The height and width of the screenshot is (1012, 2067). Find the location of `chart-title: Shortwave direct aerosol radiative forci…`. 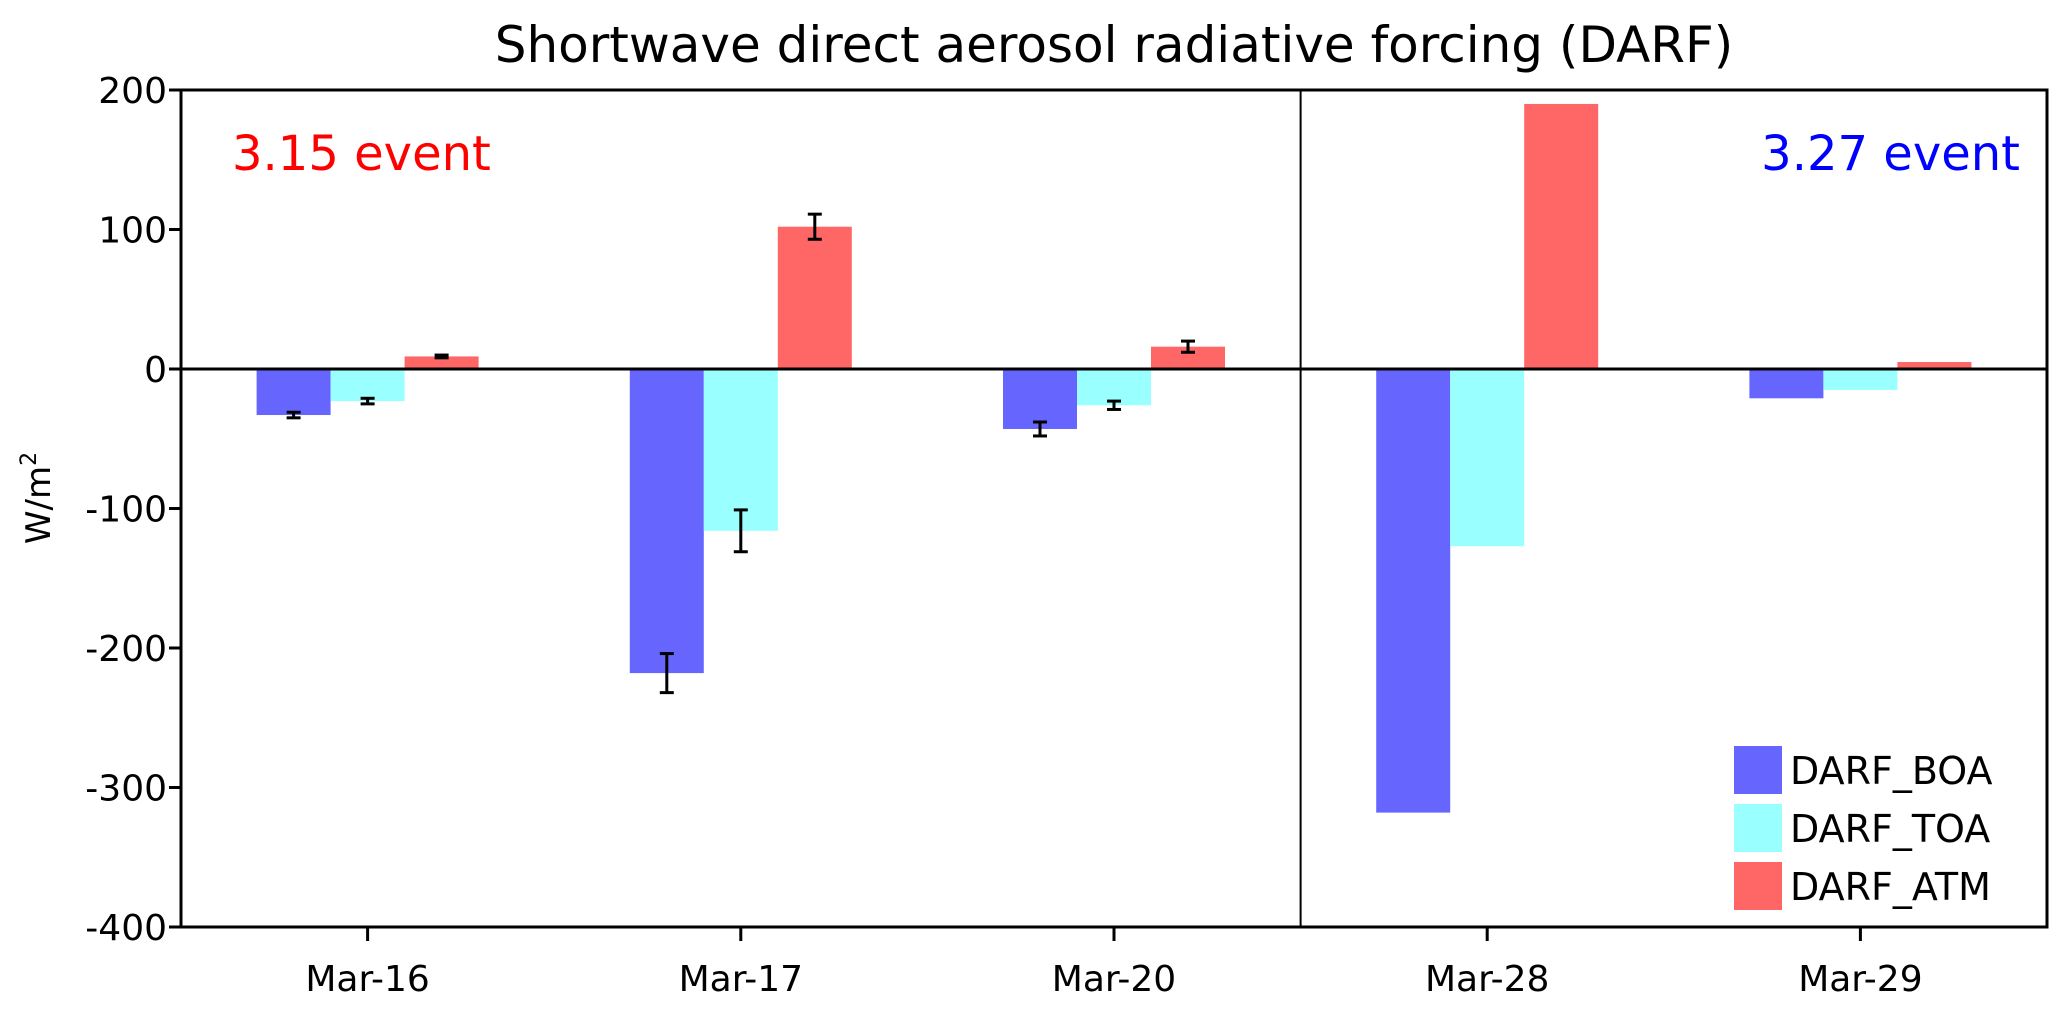

chart-title: Shortwave direct aerosol radiative forci… is located at coordinates (1114, 45).